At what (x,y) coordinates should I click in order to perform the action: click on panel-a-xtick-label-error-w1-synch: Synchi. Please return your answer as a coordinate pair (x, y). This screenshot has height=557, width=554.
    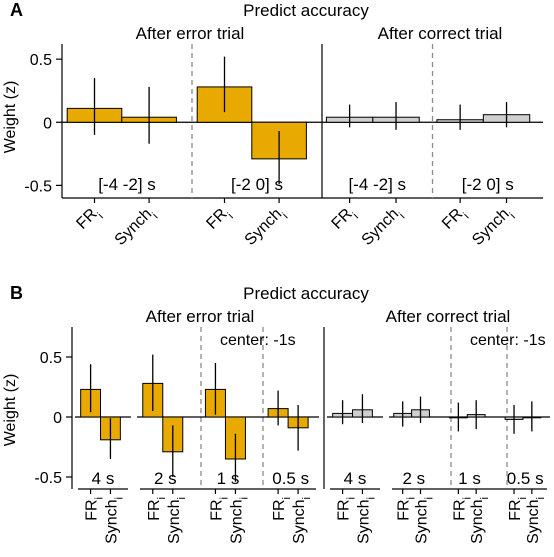
    Looking at the image, I should click on (266, 228).